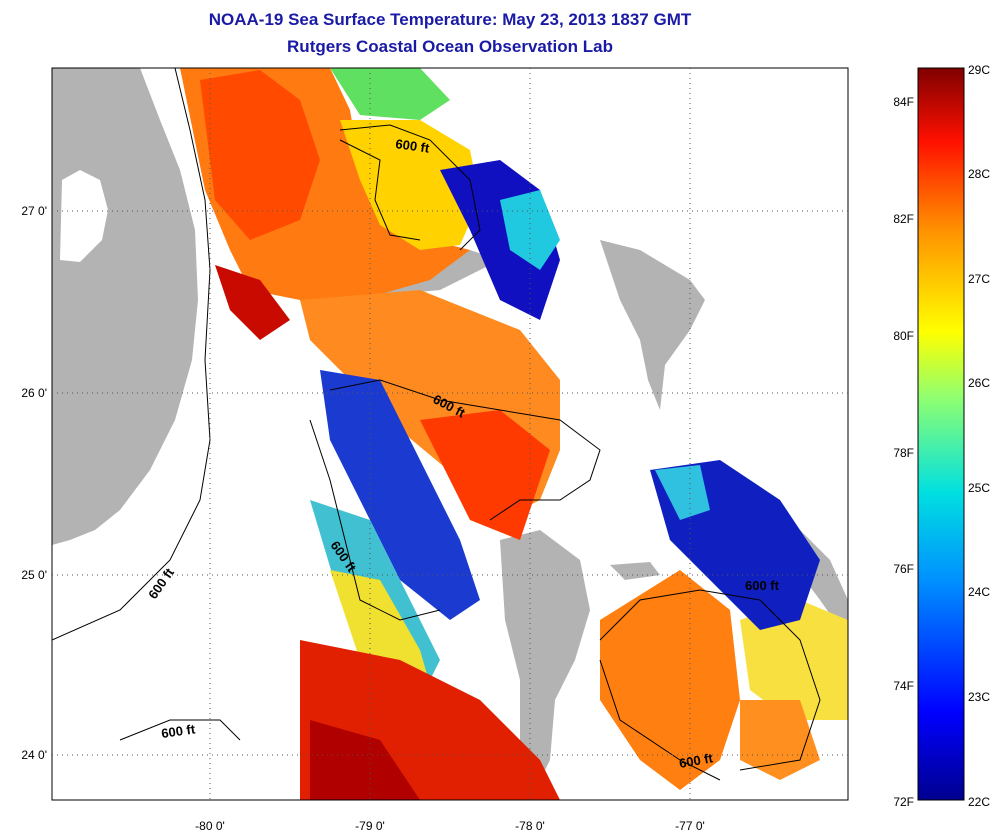 Image resolution: width=1000 pixels, height=840 pixels. What do you see at coordinates (635, 571) in the screenshot?
I see `land-new-providence` at bounding box center [635, 571].